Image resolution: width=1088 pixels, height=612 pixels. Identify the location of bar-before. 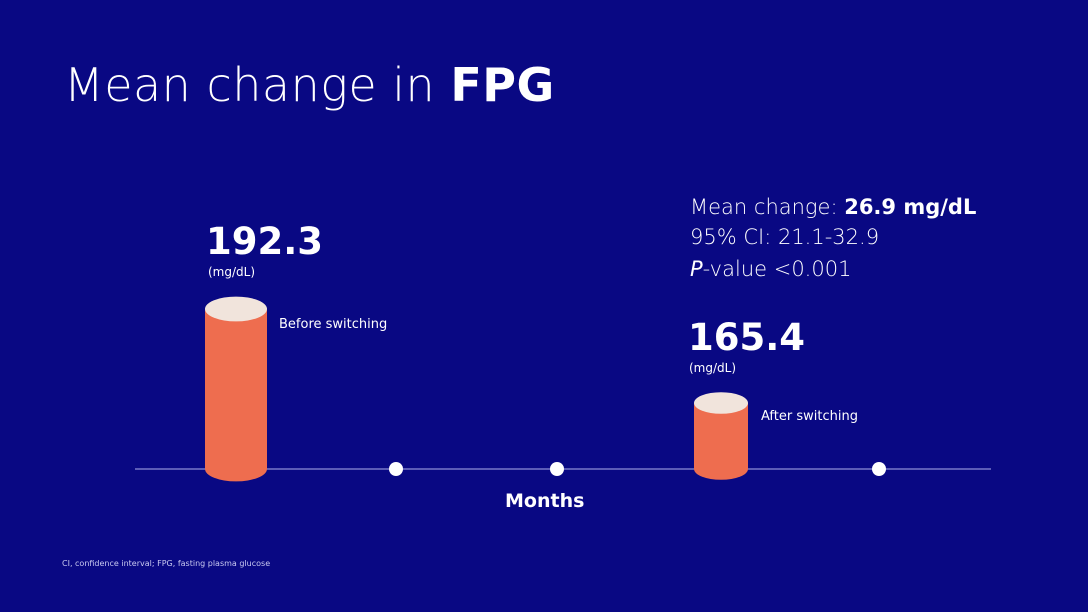
(236, 389).